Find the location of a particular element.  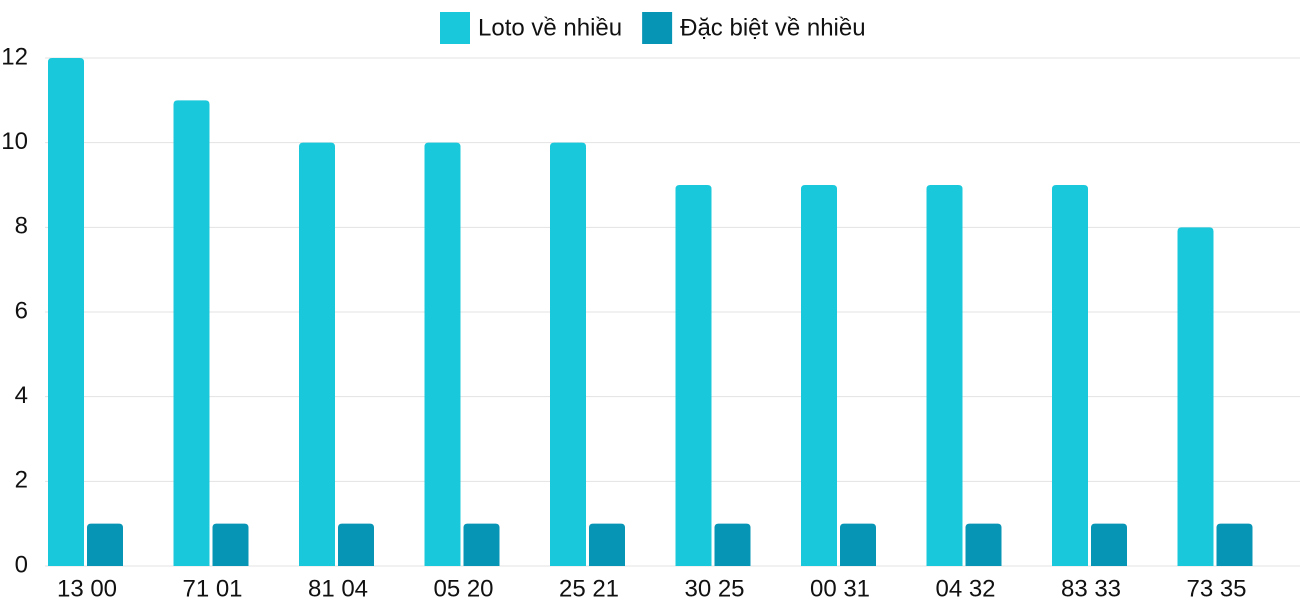

y-tick-label: 0 is located at coordinates (21, 564).